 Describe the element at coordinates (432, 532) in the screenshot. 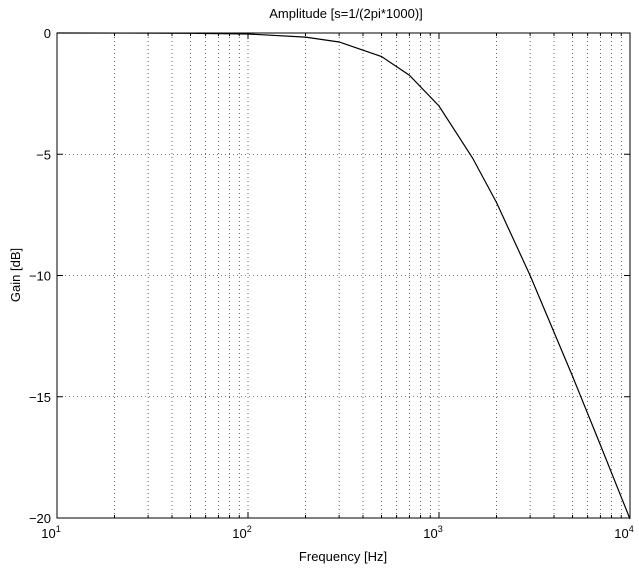

I see `x-tick-label: 10³` at that location.